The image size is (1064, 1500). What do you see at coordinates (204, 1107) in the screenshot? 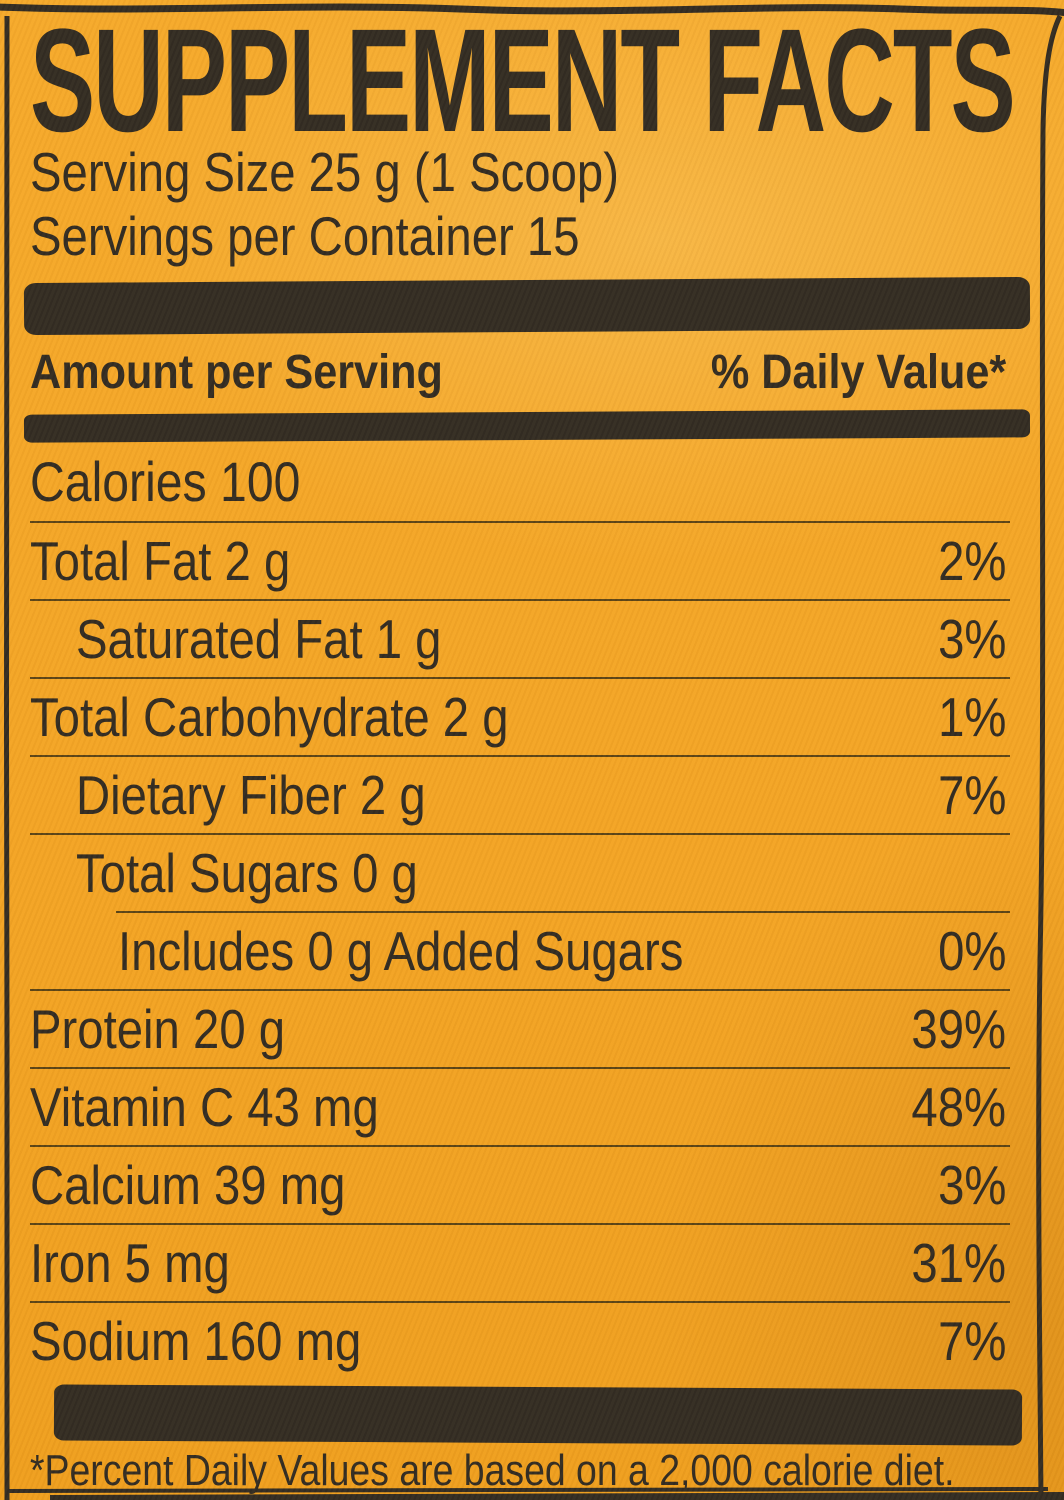
I see `nutrient-name: Vitamin C 43 mg` at bounding box center [204, 1107].